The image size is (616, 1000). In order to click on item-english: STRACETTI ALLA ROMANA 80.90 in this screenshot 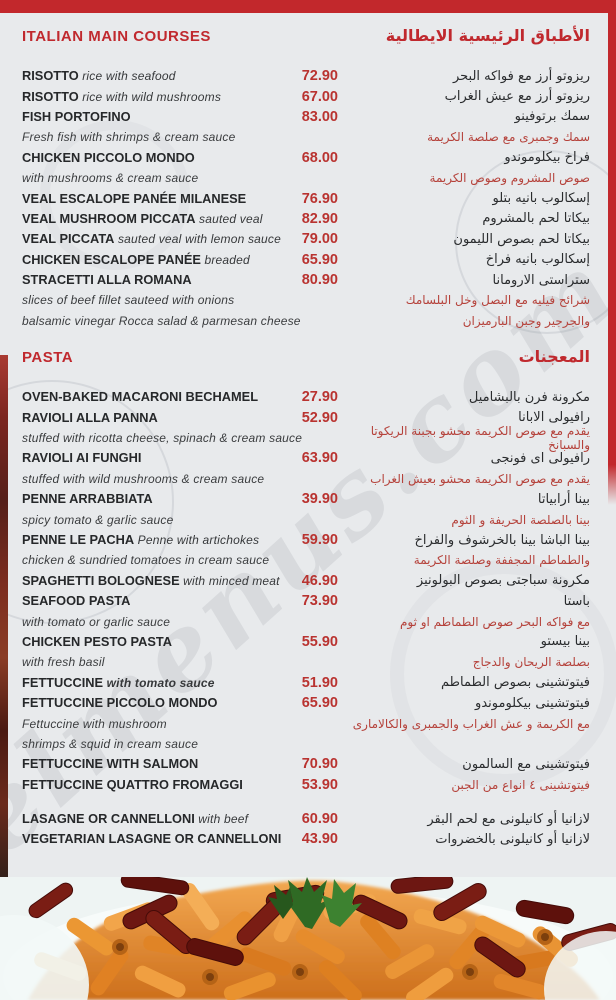, I will do `click(180, 280)`.